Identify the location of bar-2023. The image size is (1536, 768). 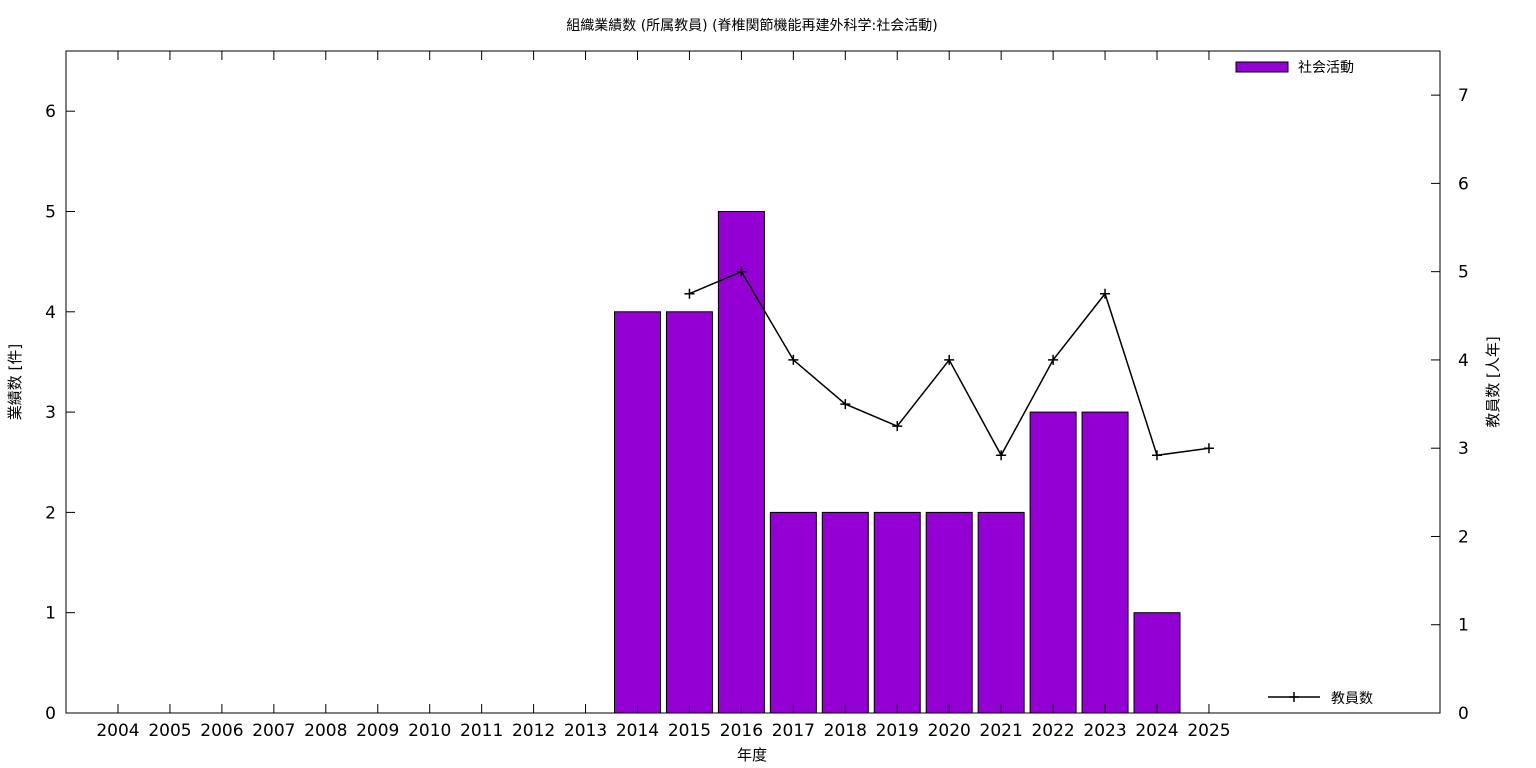
(1105, 562).